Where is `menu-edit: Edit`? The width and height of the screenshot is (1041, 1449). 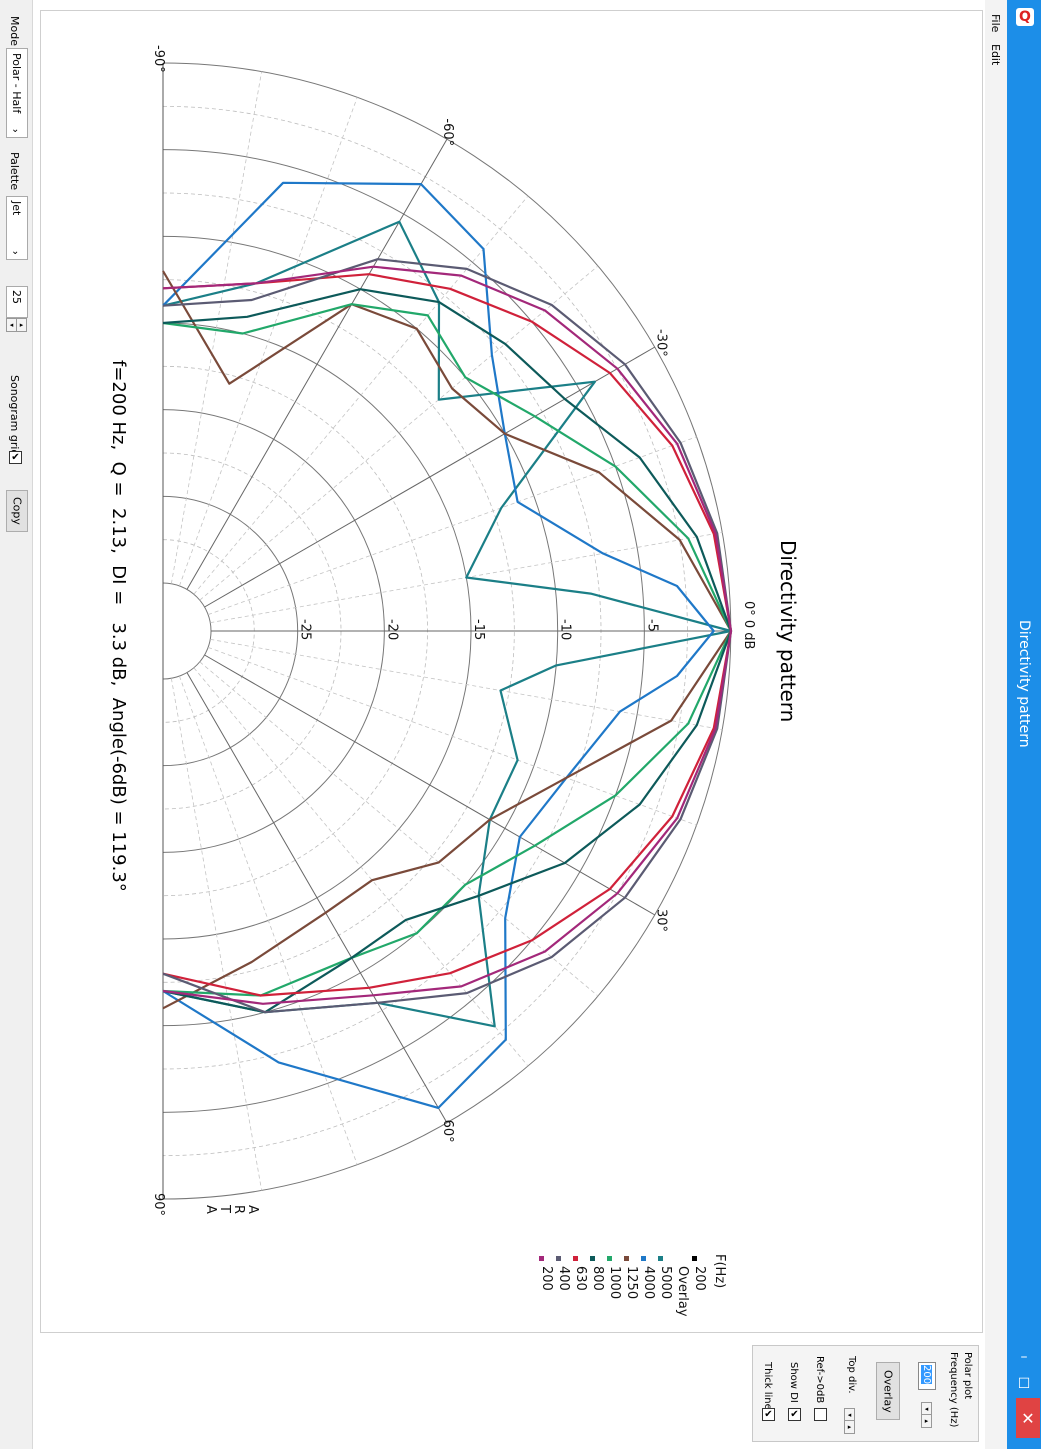
menu-edit: Edit is located at coordinates (995, 55).